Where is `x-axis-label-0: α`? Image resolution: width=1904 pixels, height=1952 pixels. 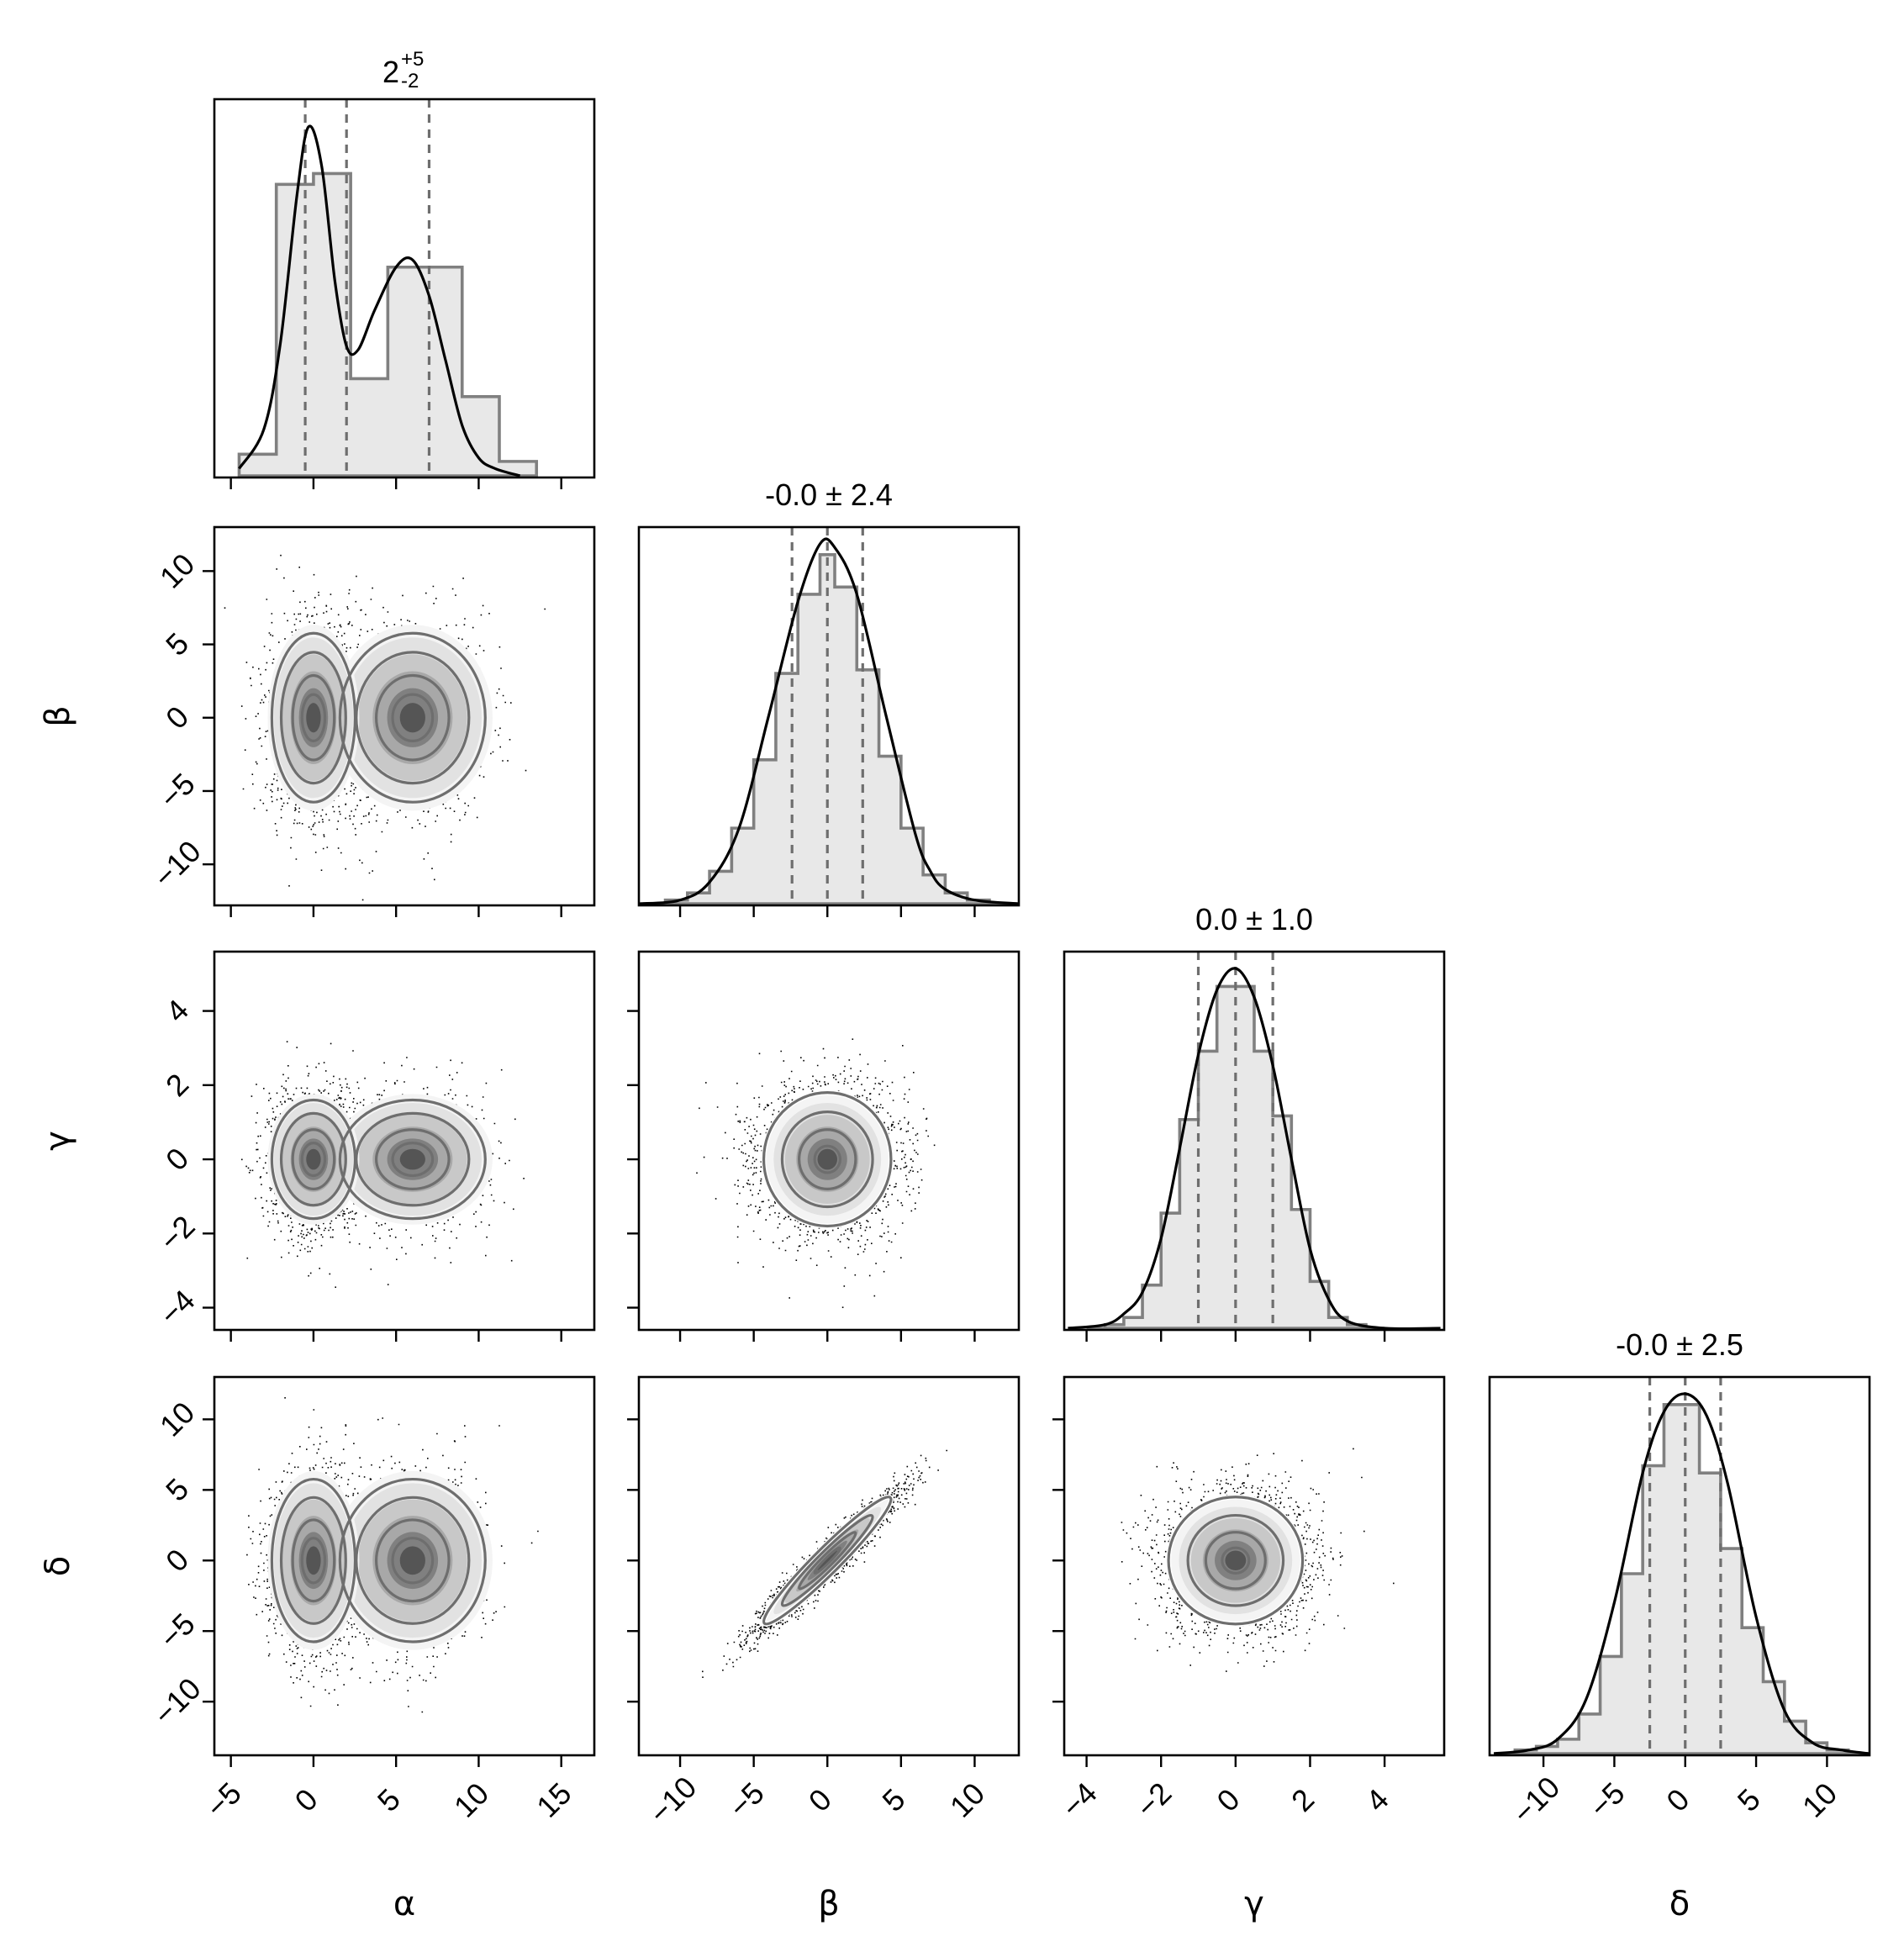 x-axis-label-0: α is located at coordinates (404, 1904).